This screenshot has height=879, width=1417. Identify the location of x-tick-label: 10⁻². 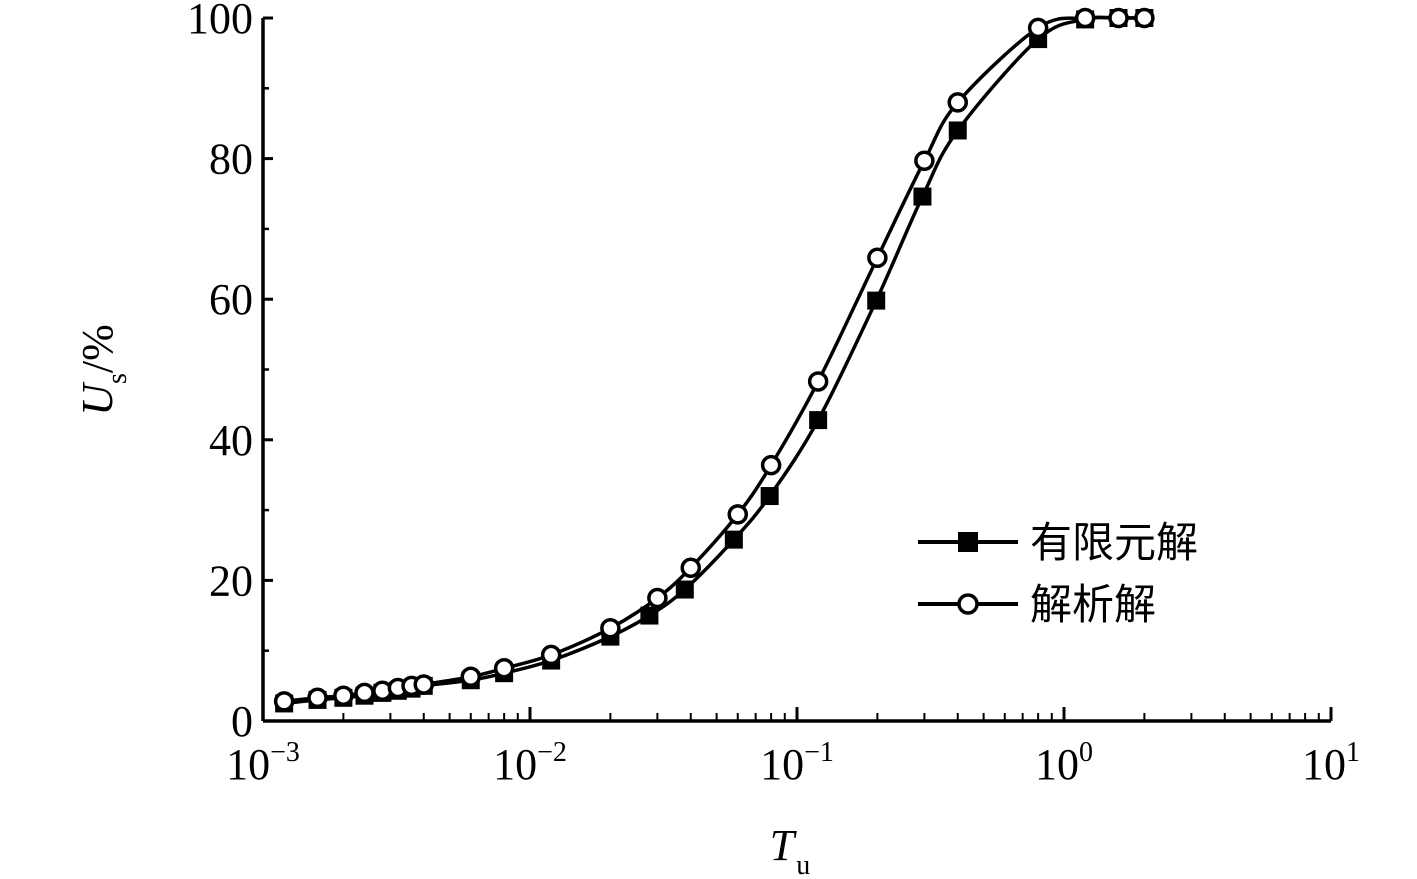
(530, 763).